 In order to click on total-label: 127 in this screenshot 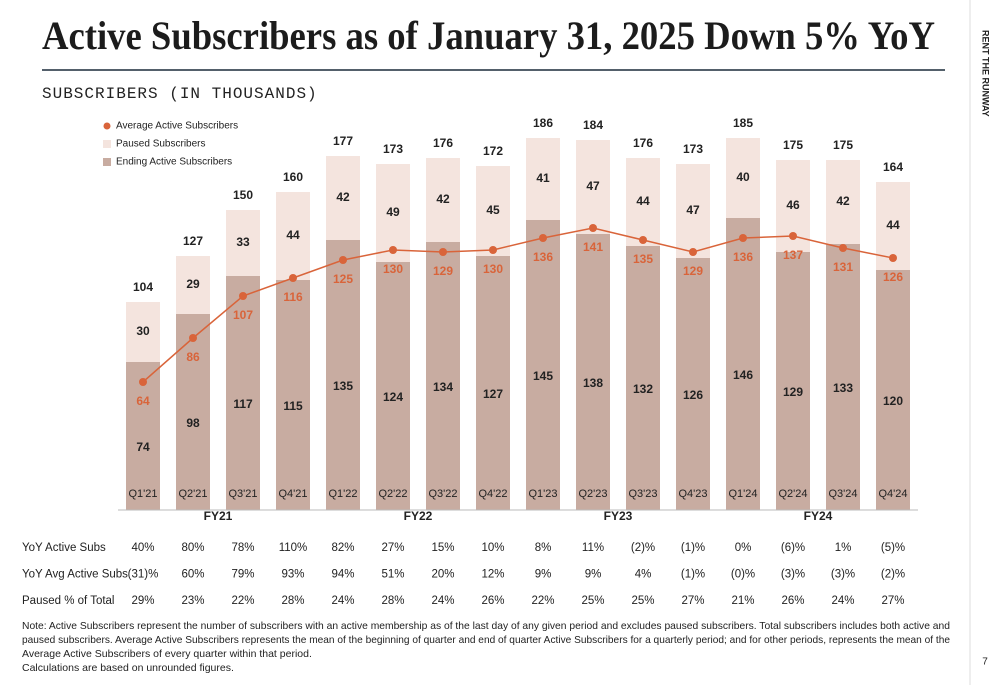, I will do `click(193, 241)`.